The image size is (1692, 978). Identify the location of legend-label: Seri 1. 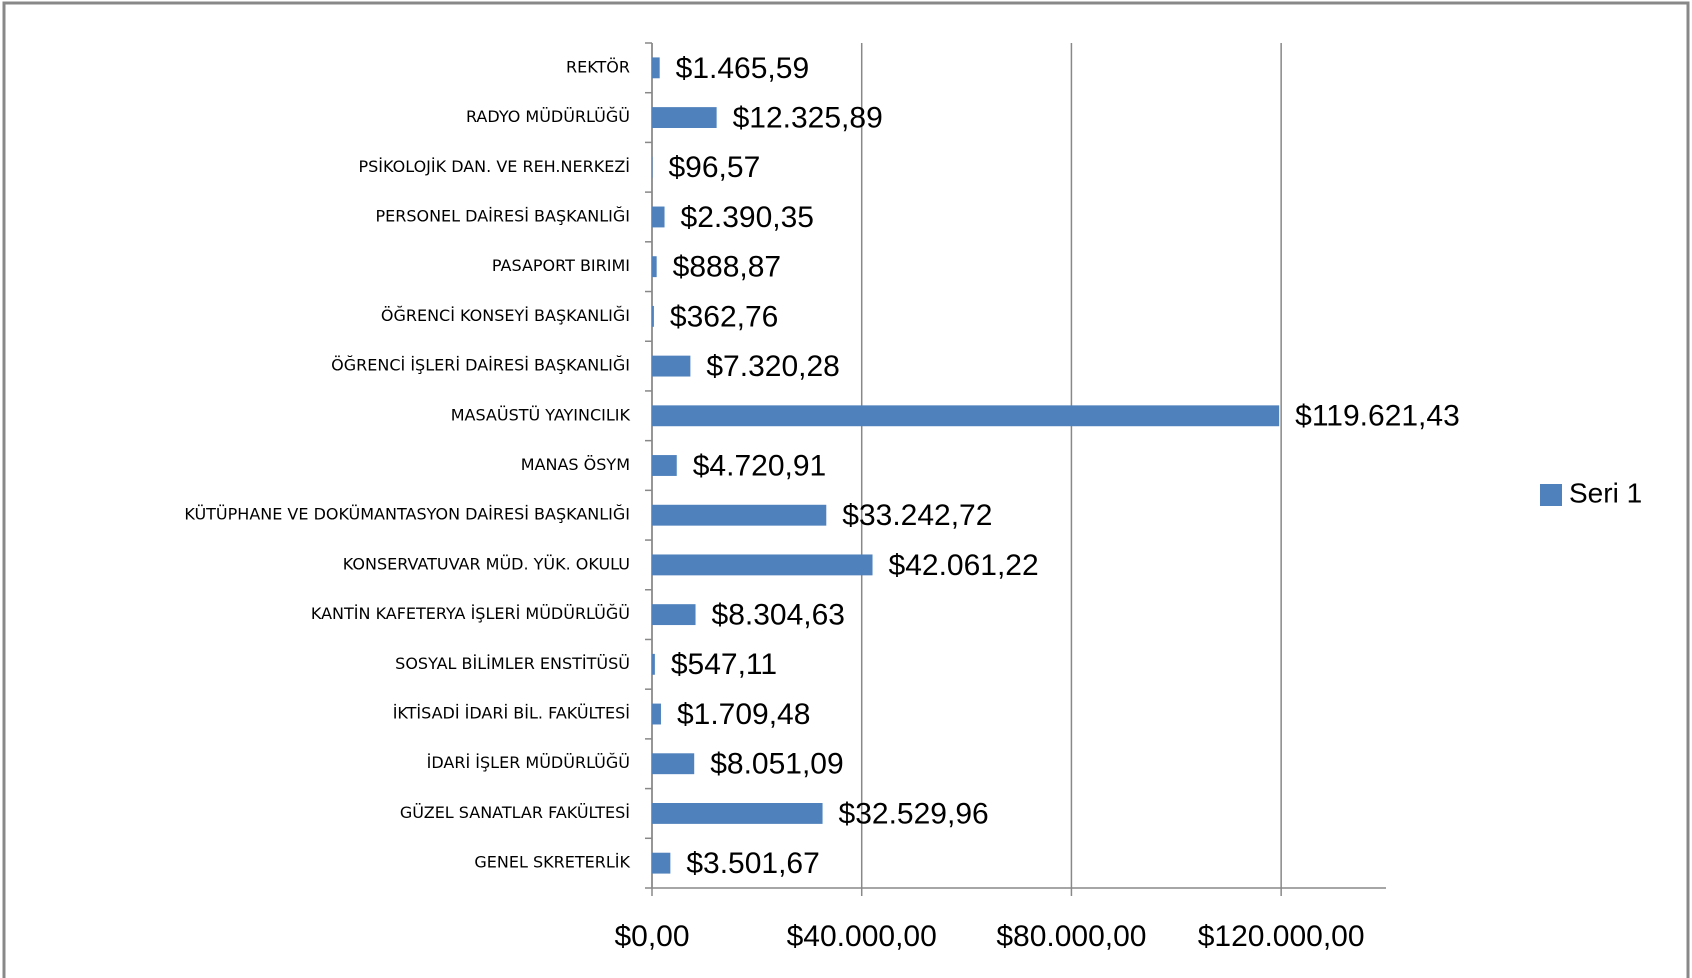
(1605, 492).